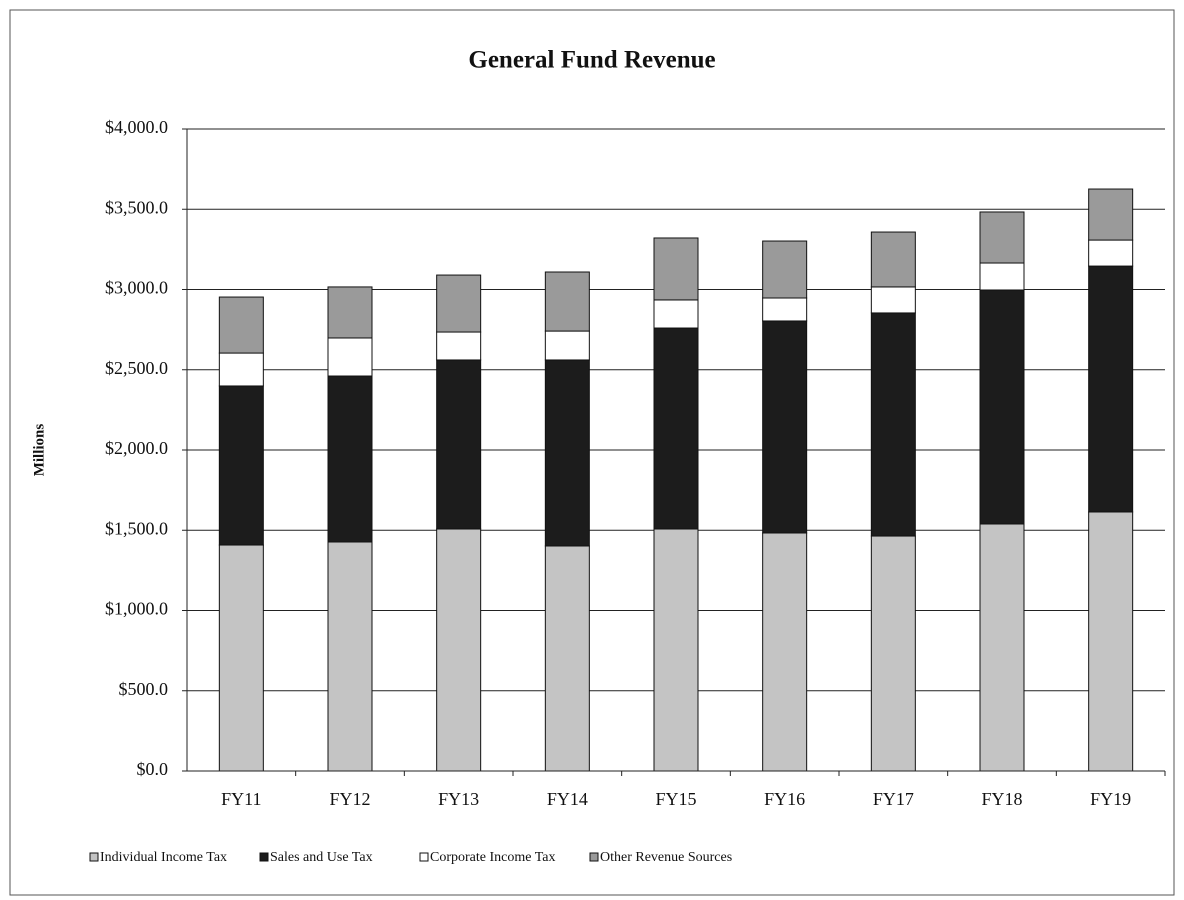 The height and width of the screenshot is (900, 1184). Describe the element at coordinates (136, 609) in the screenshot. I see `y-tick-label: $1,000.0` at that location.